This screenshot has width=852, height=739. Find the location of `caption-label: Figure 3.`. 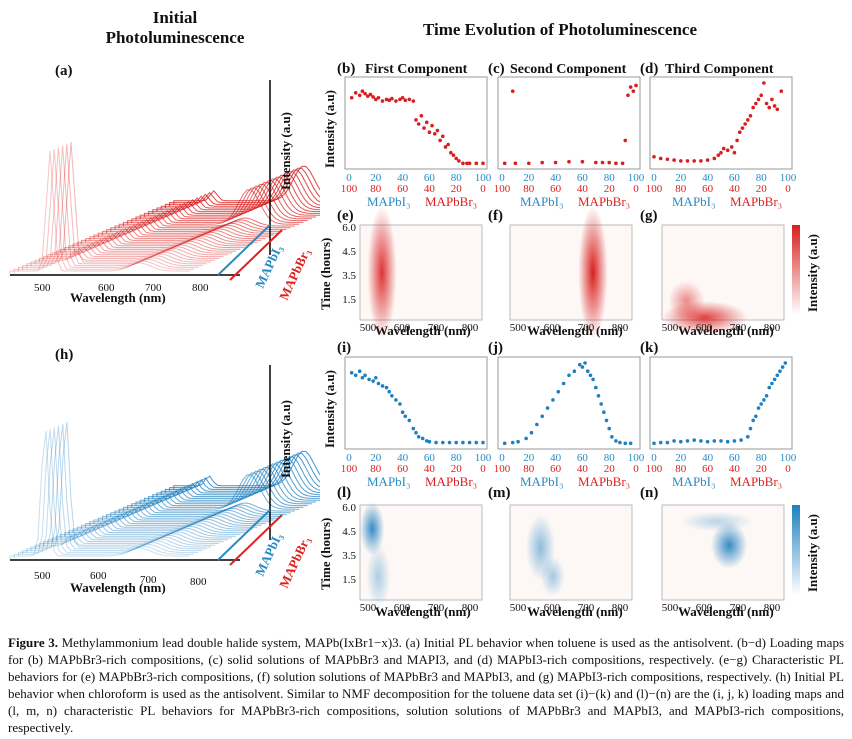

caption-label: Figure 3. is located at coordinates (33, 642).